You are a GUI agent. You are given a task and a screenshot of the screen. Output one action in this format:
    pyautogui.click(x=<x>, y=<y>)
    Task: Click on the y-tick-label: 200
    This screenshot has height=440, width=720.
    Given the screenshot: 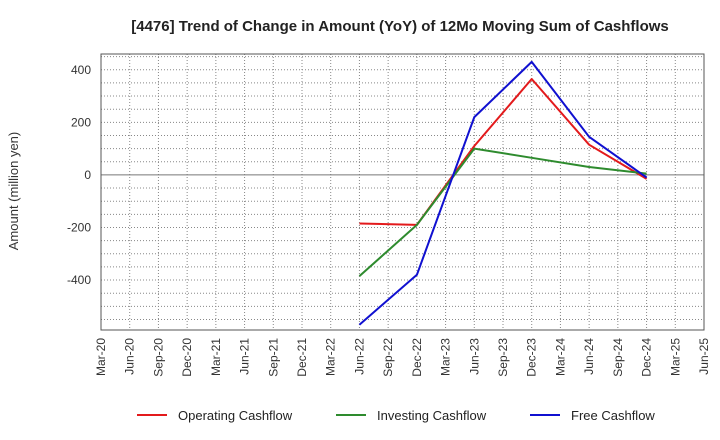 What is the action you would take?
    pyautogui.click(x=81, y=122)
    